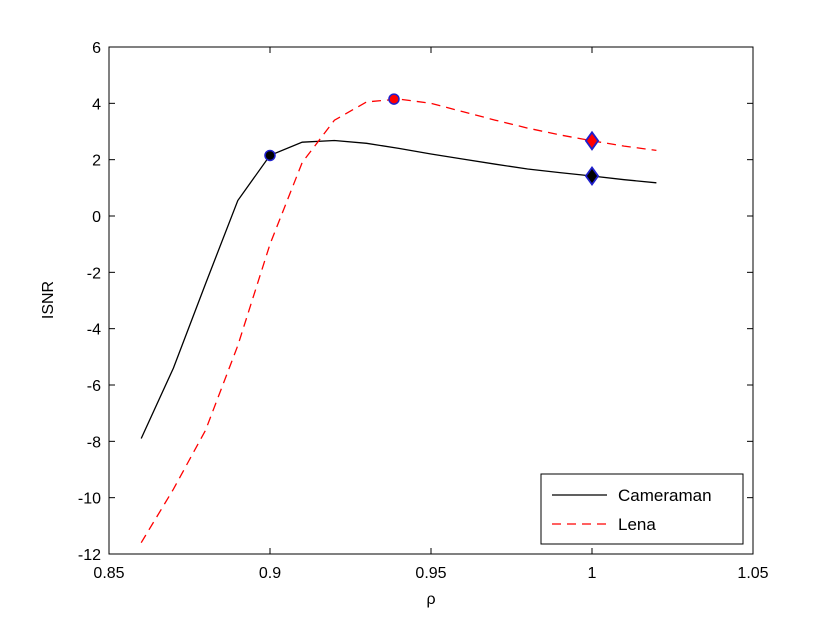 This screenshot has height=625, width=830. What do you see at coordinates (592, 176) in the screenshot?
I see `marker-cameraman-diamond` at bounding box center [592, 176].